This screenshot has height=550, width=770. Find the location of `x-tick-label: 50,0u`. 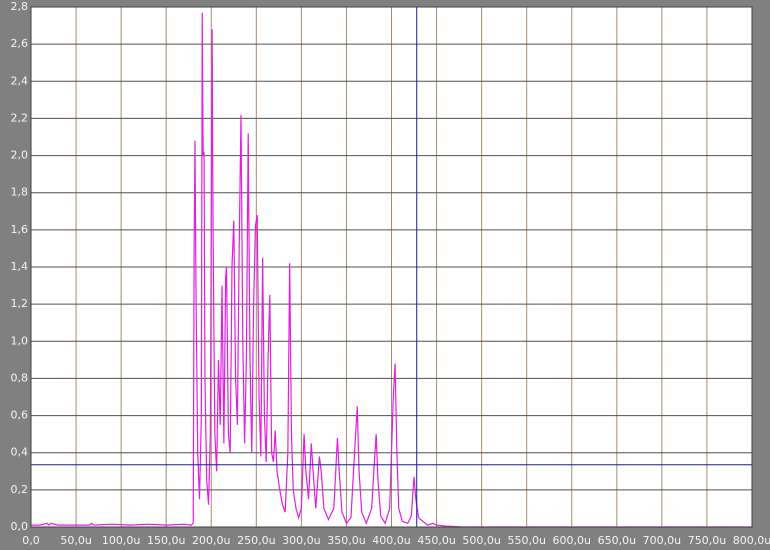

x-tick-label: 50,0u is located at coordinates (75, 540).